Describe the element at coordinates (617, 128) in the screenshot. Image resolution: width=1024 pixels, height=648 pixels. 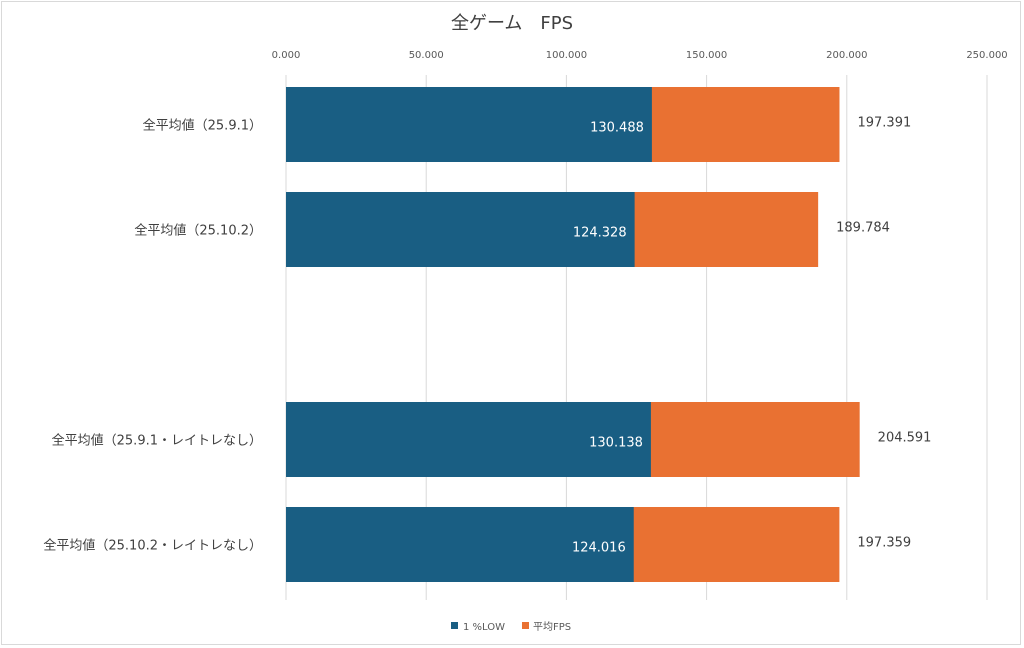
I see `data-label-1pct-low: 130.488` at that location.